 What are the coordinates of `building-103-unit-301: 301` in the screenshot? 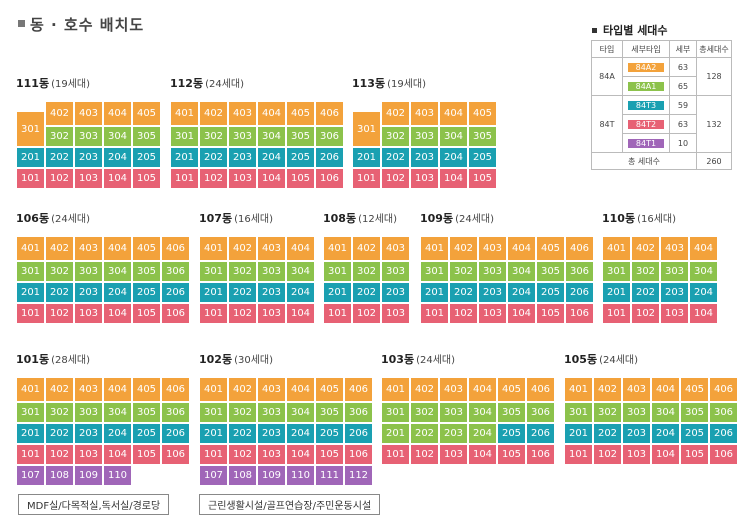 It's located at (395, 412).